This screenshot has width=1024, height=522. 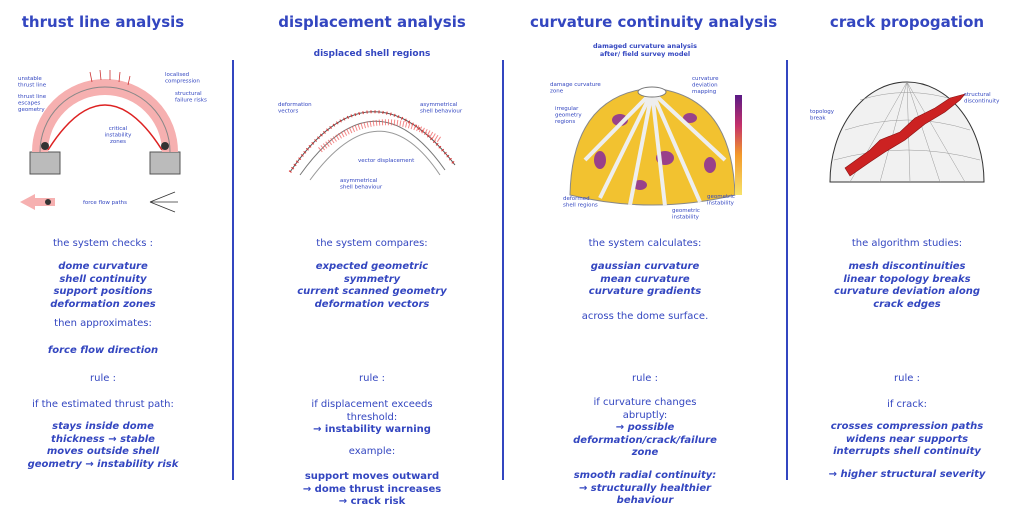 What do you see at coordinates (103, 323) in the screenshot?
I see `lead2-text: then approximates:` at bounding box center [103, 323].